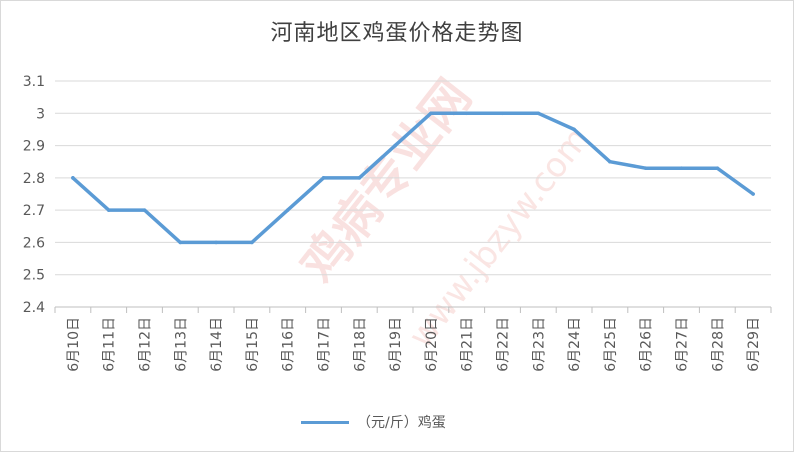 The image size is (794, 452). What do you see at coordinates (146, 344) in the screenshot?
I see `x-tick-label: 6月12日` at bounding box center [146, 344].